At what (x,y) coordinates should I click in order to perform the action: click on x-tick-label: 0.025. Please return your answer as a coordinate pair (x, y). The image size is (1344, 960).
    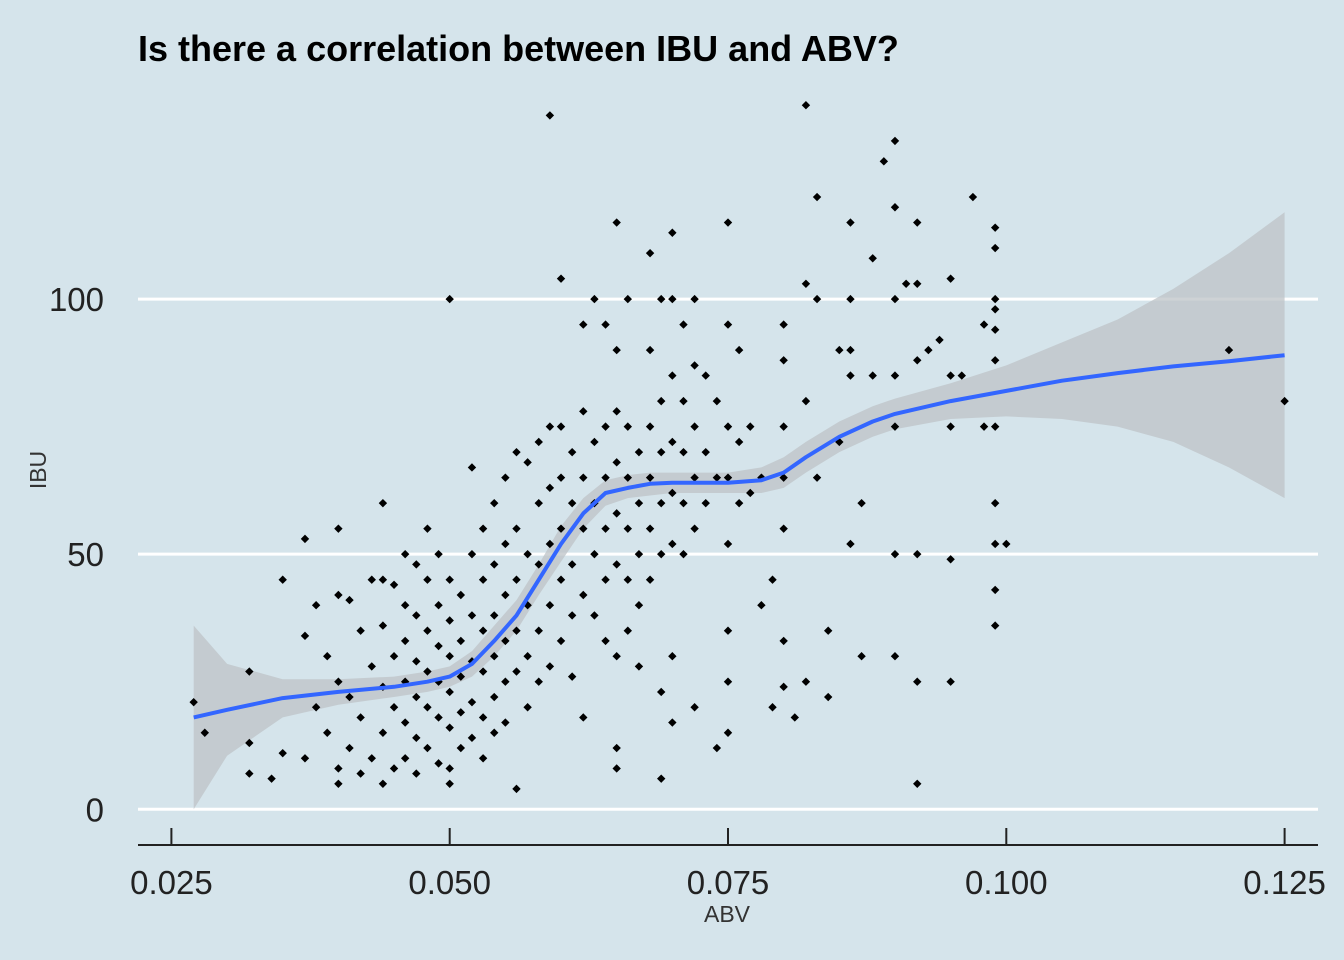
    Looking at the image, I should click on (171, 882).